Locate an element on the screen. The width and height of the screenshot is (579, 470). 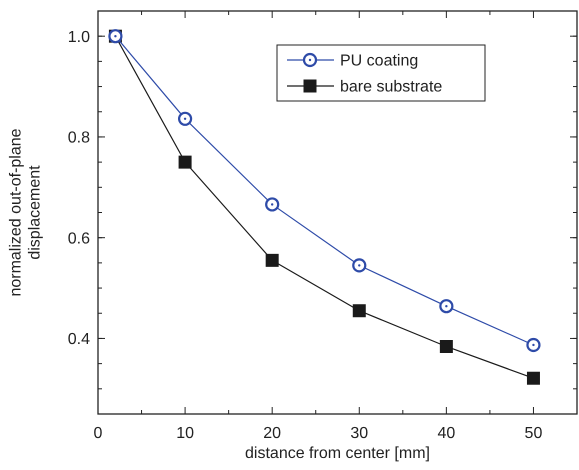
x-tick-label: 30 is located at coordinates (359, 433).